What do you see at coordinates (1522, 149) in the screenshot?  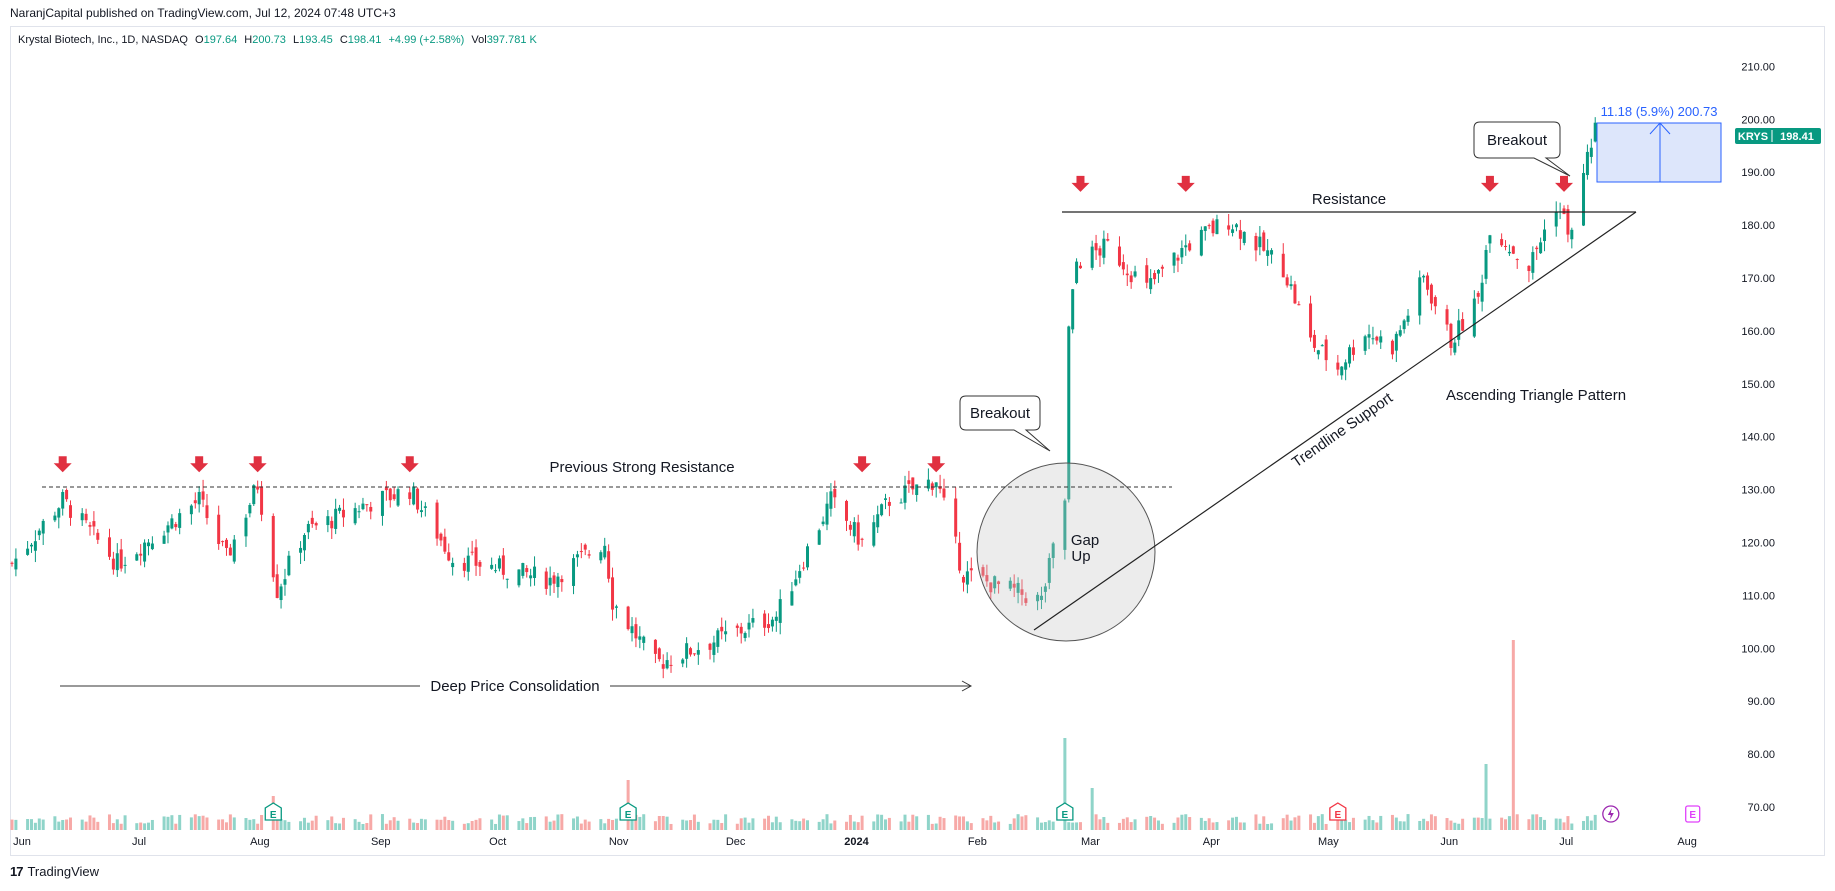 I see `breakout-callout-2: Breakout` at bounding box center [1522, 149].